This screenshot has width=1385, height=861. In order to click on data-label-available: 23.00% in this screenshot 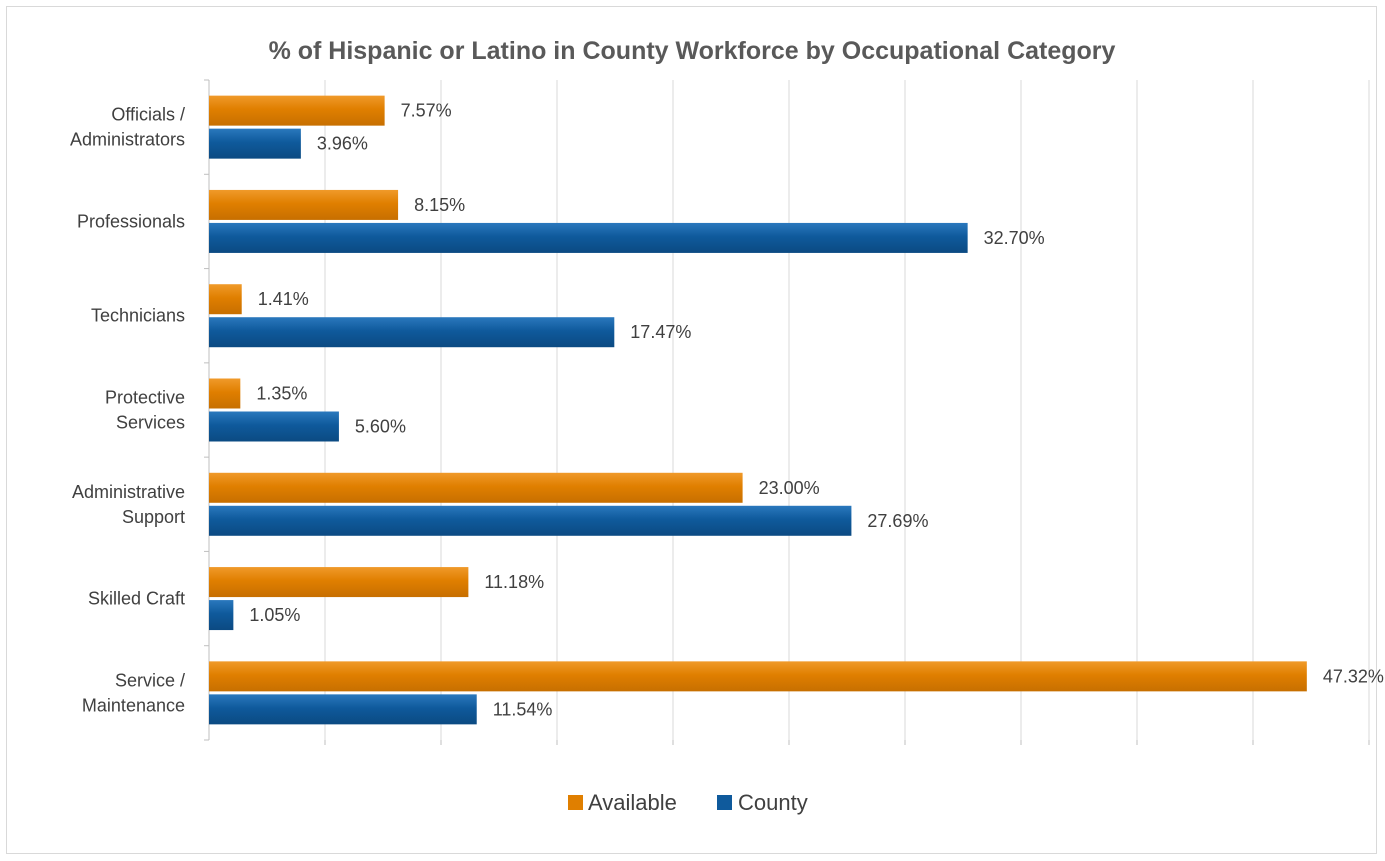, I will do `click(789, 488)`.